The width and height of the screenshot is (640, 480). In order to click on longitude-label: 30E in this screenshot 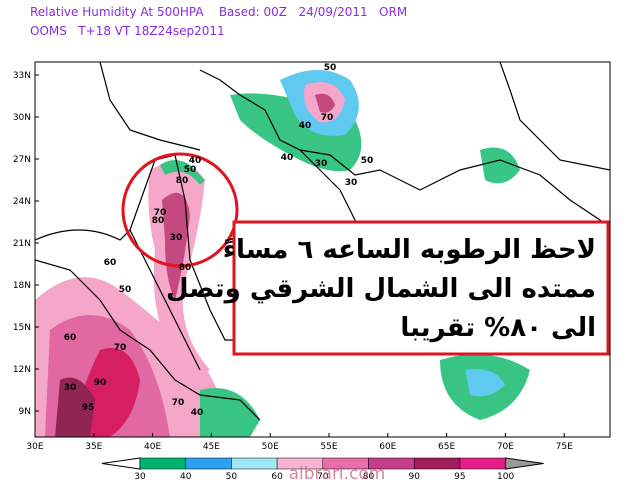, I will do `click(34, 447)`.